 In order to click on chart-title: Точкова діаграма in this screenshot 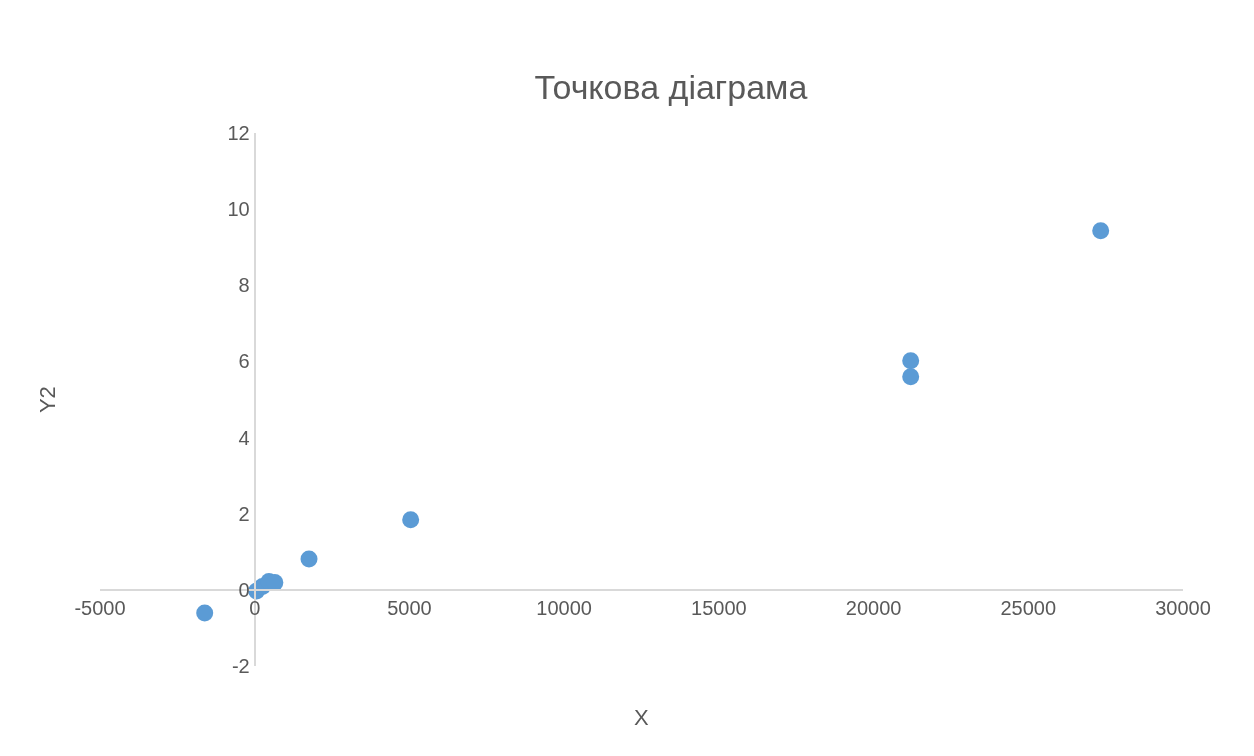, I will do `click(671, 86)`.